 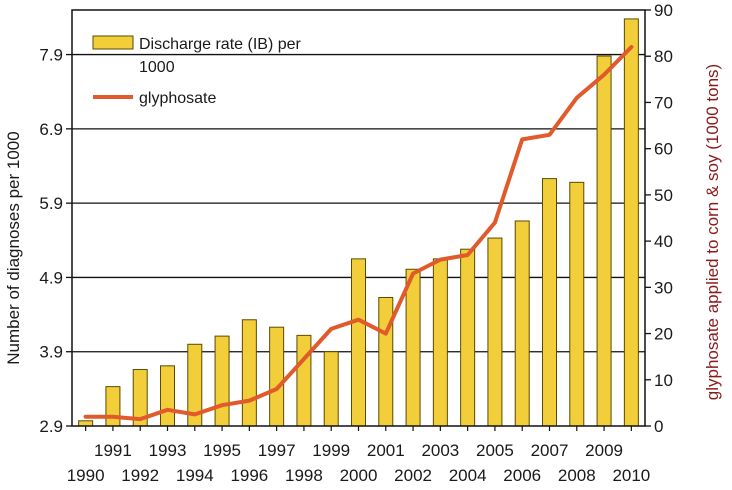 I want to click on right-tick-label-10: 10, so click(x=663, y=380).